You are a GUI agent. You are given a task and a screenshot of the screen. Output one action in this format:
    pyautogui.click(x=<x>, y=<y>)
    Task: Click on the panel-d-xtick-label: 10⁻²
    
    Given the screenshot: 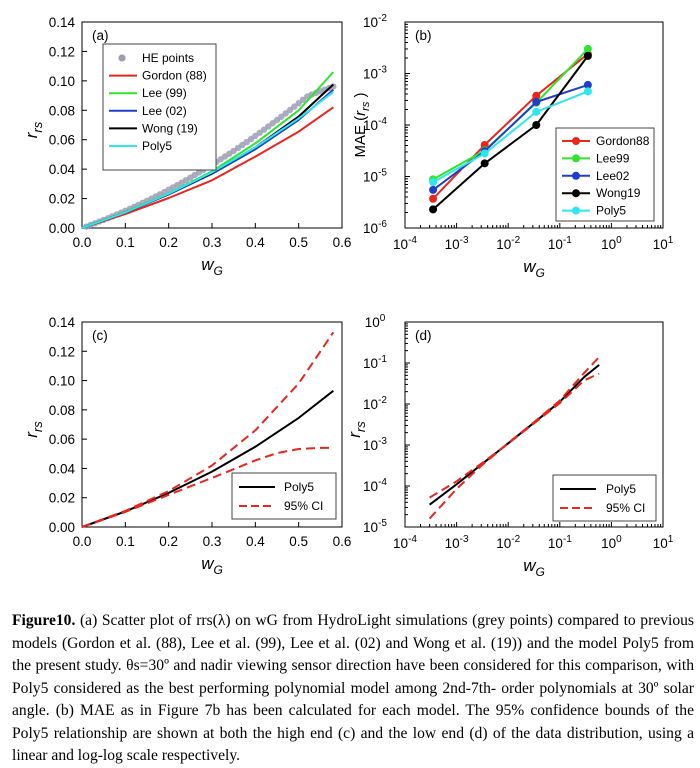 What is the action you would take?
    pyautogui.click(x=508, y=542)
    